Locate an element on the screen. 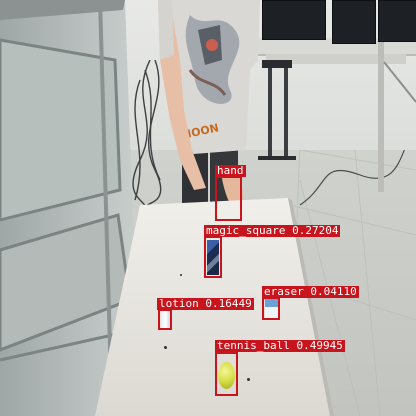 The height and width of the screenshot is (416, 416). lotion-object is located at coordinates (165, 319).